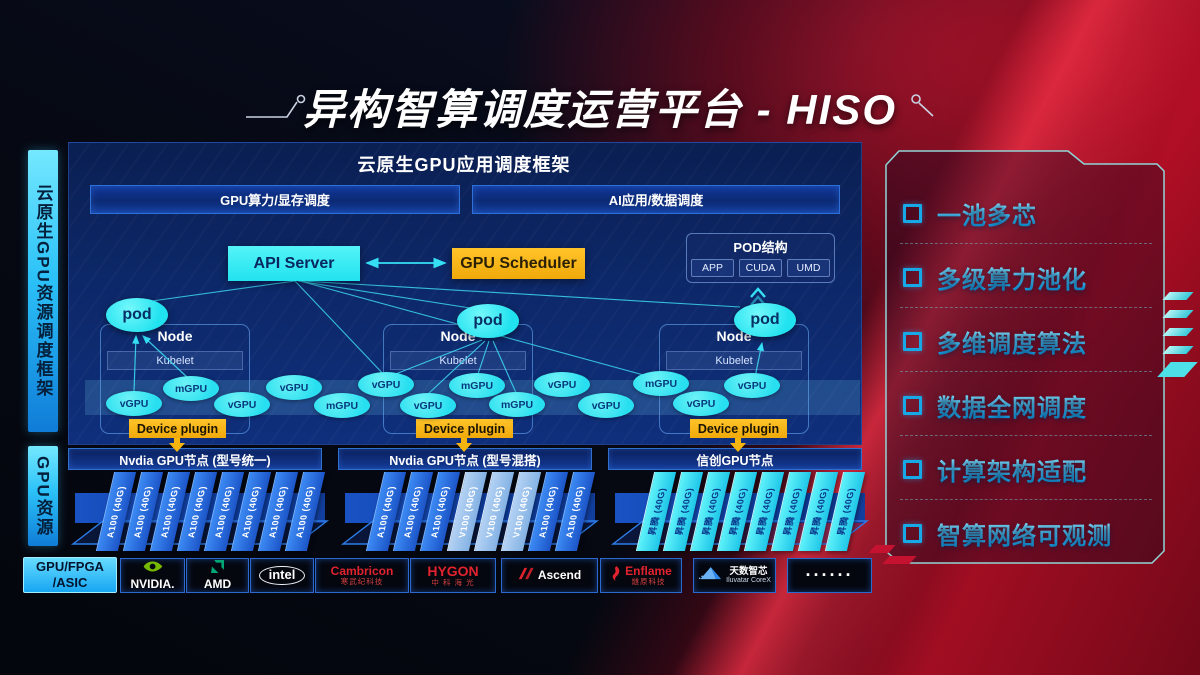 The height and width of the screenshot is (675, 1200). I want to click on vendor-name: Ascend, so click(559, 575).